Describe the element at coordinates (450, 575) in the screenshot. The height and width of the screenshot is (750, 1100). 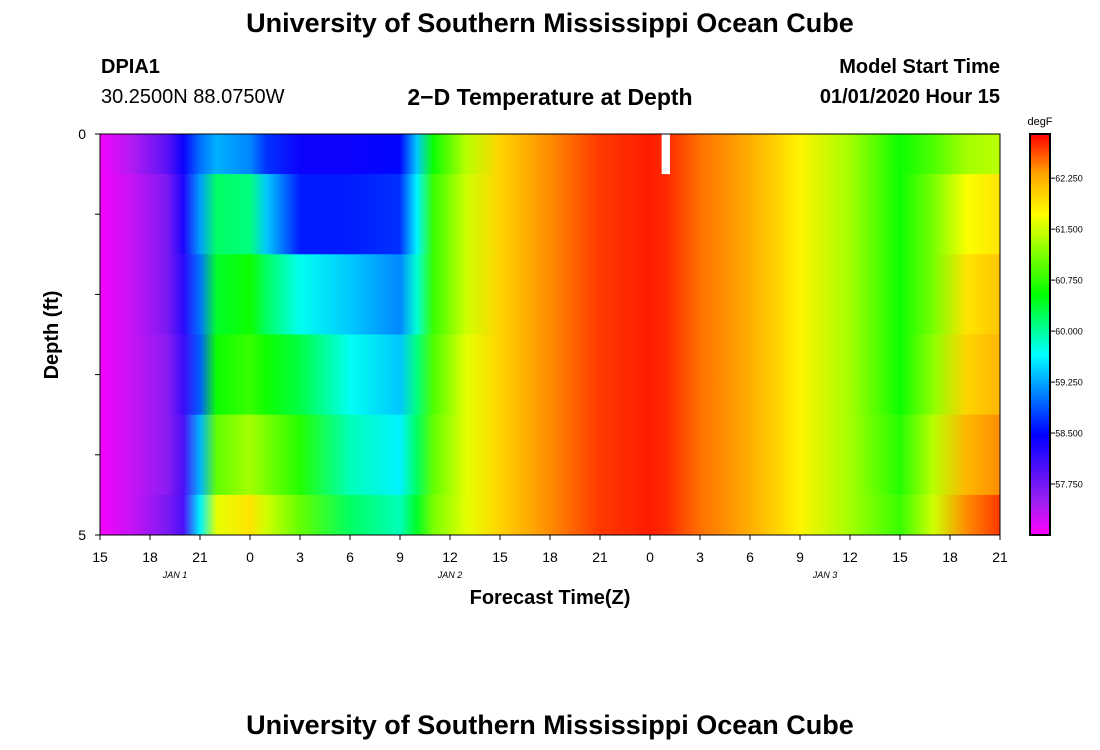
I see `date-label: JAN 2` at that location.